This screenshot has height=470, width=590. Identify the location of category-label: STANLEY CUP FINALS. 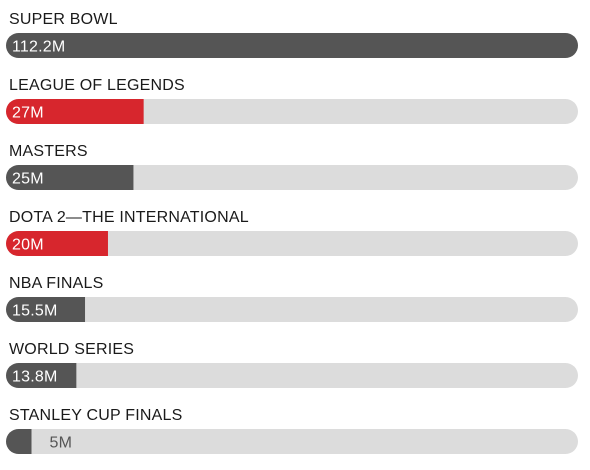
(95, 415).